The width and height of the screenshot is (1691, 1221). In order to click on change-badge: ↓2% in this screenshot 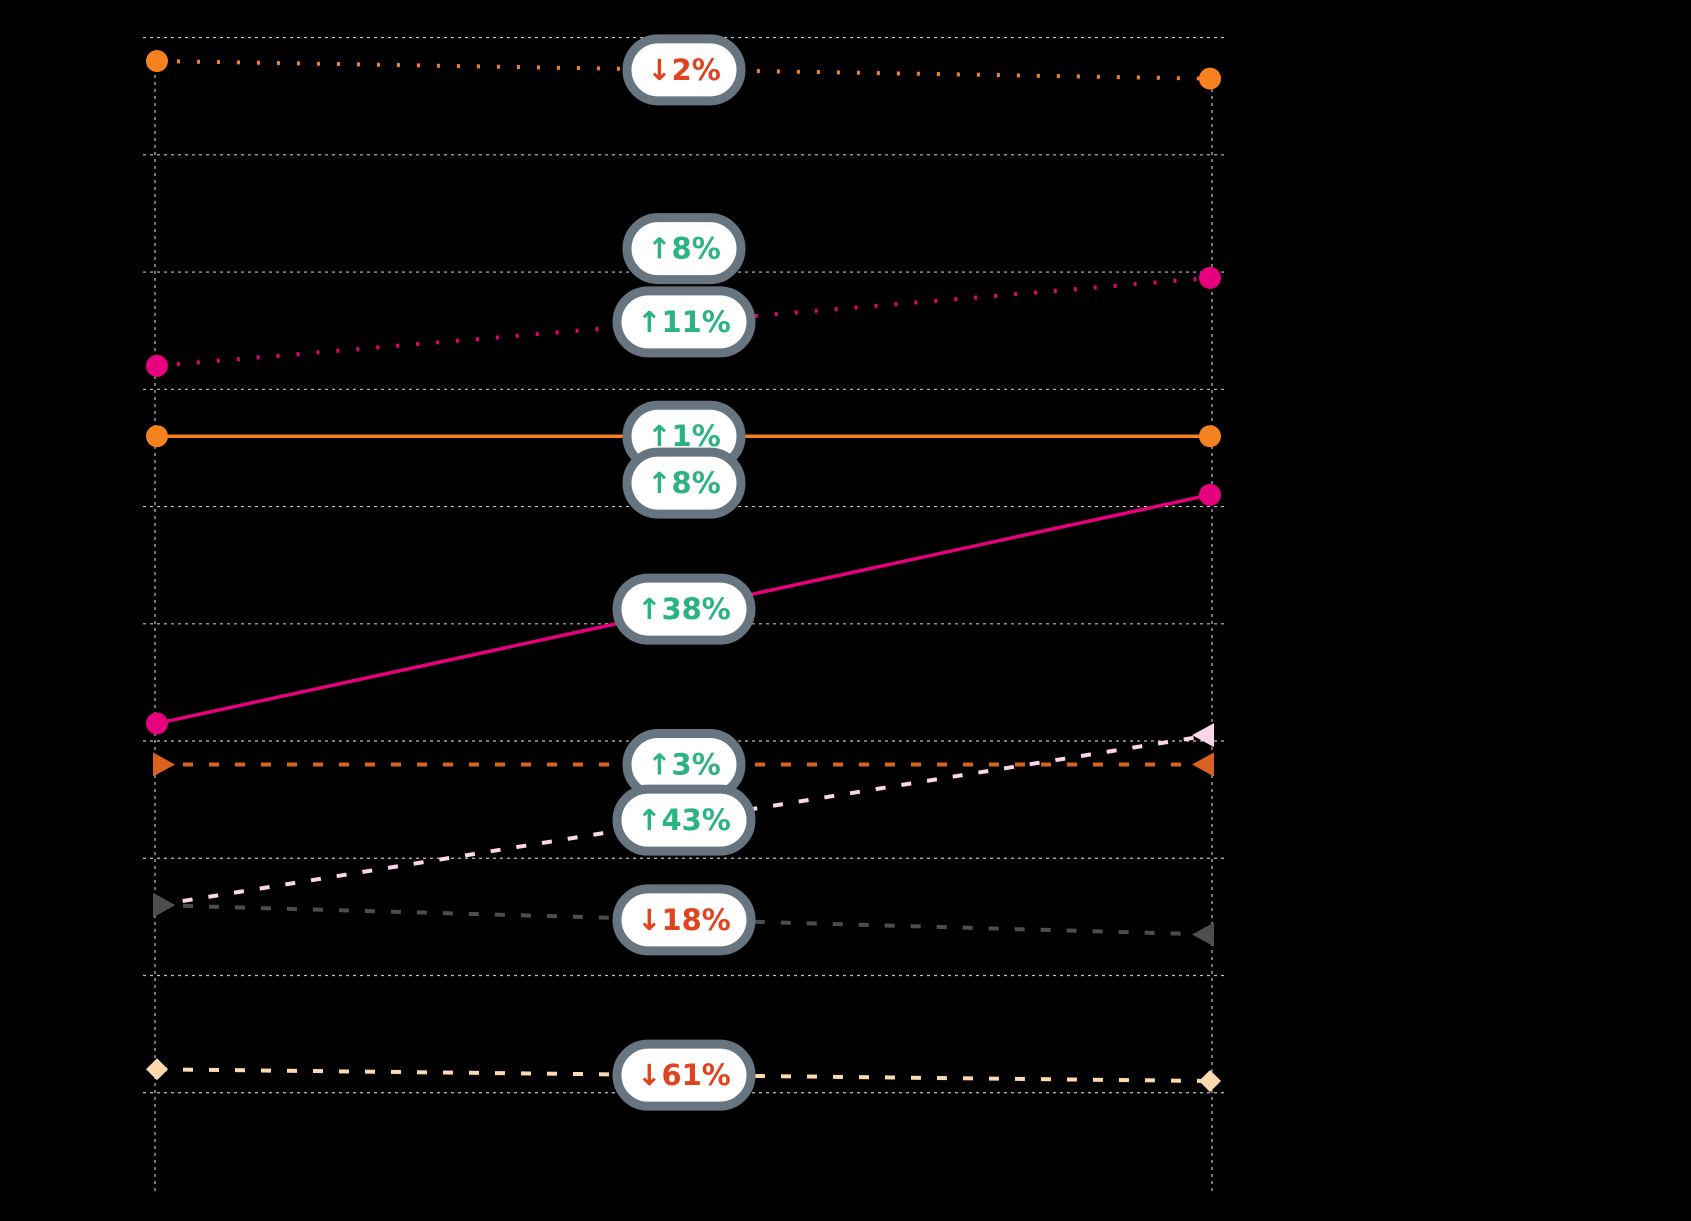, I will do `click(684, 70)`.